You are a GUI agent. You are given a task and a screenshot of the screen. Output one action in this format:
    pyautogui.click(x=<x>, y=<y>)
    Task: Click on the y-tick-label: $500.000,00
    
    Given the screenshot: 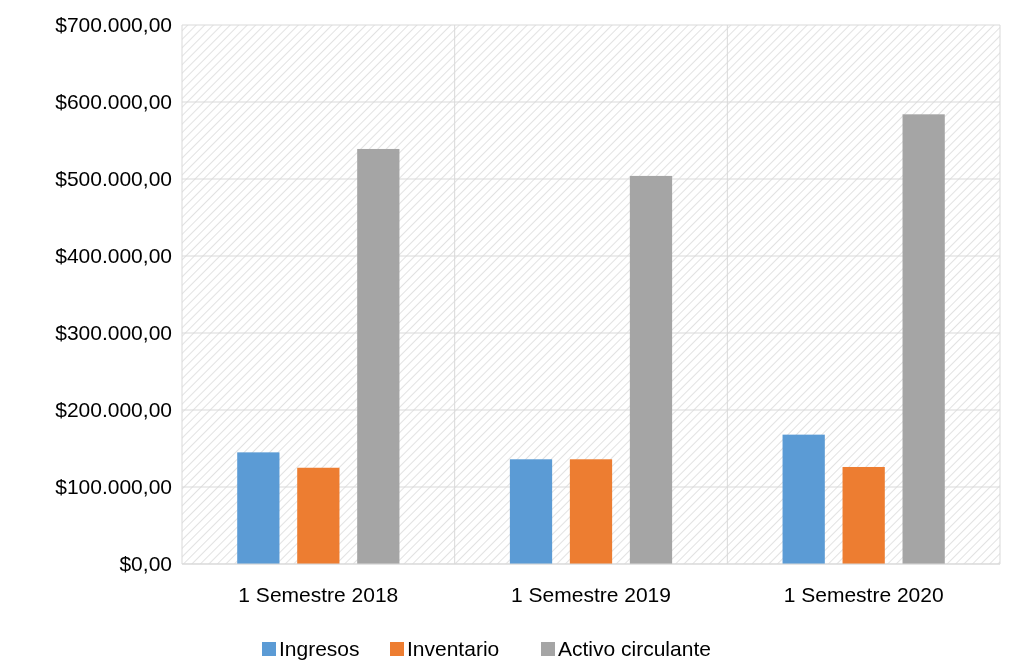 What is the action you would take?
    pyautogui.click(x=113, y=179)
    